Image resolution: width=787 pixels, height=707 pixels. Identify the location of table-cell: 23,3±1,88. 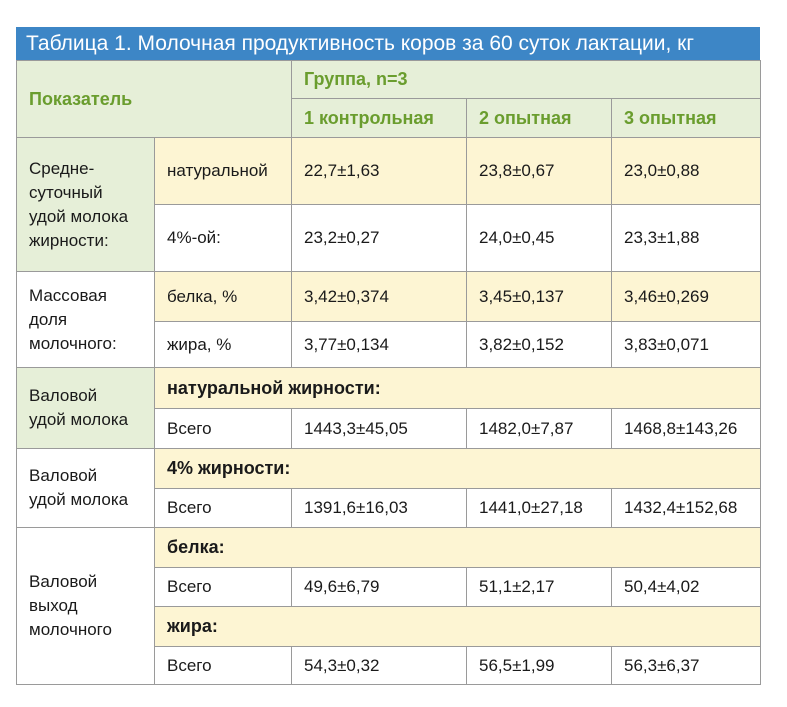
(686, 238).